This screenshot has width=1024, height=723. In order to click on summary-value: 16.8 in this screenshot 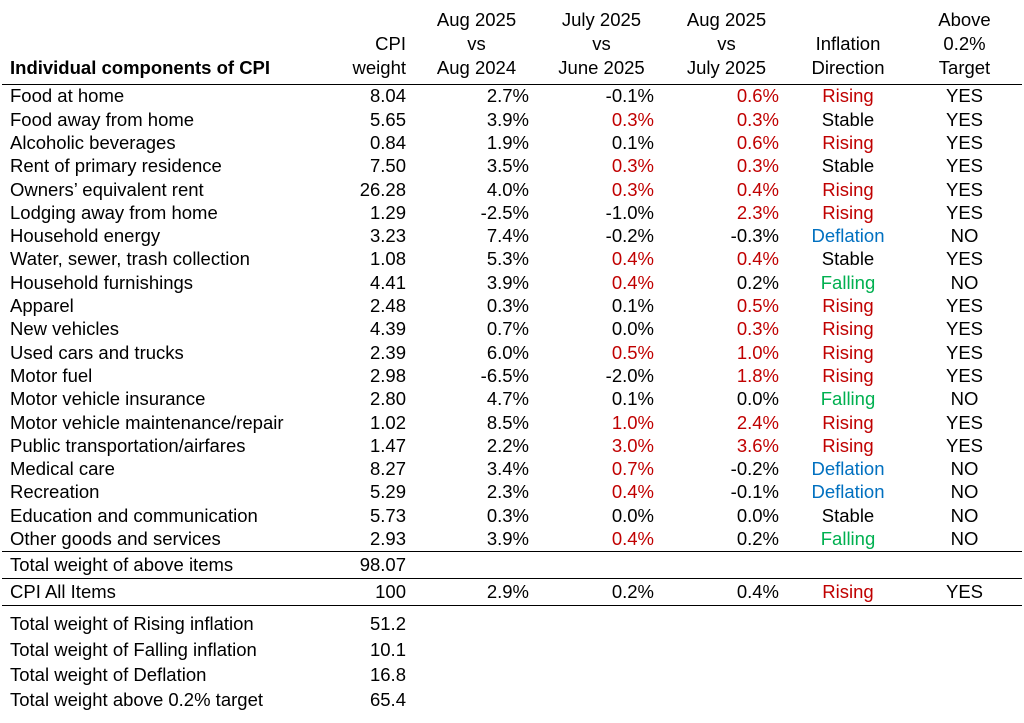, I will do `click(387, 675)`.